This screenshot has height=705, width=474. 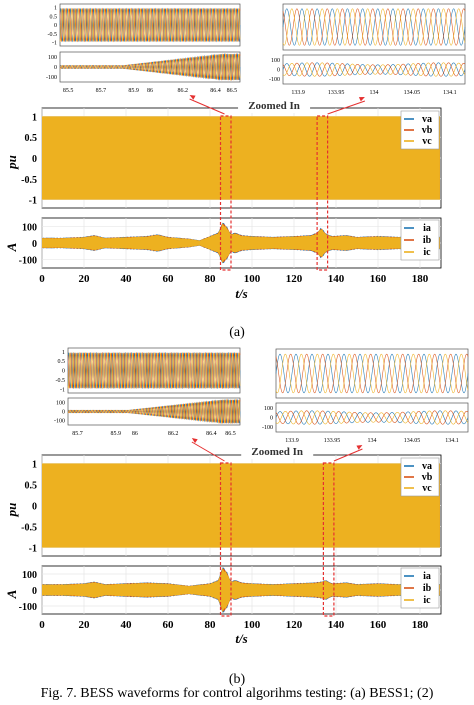 I want to click on x-tick-label: 100, so click(x=252, y=279).